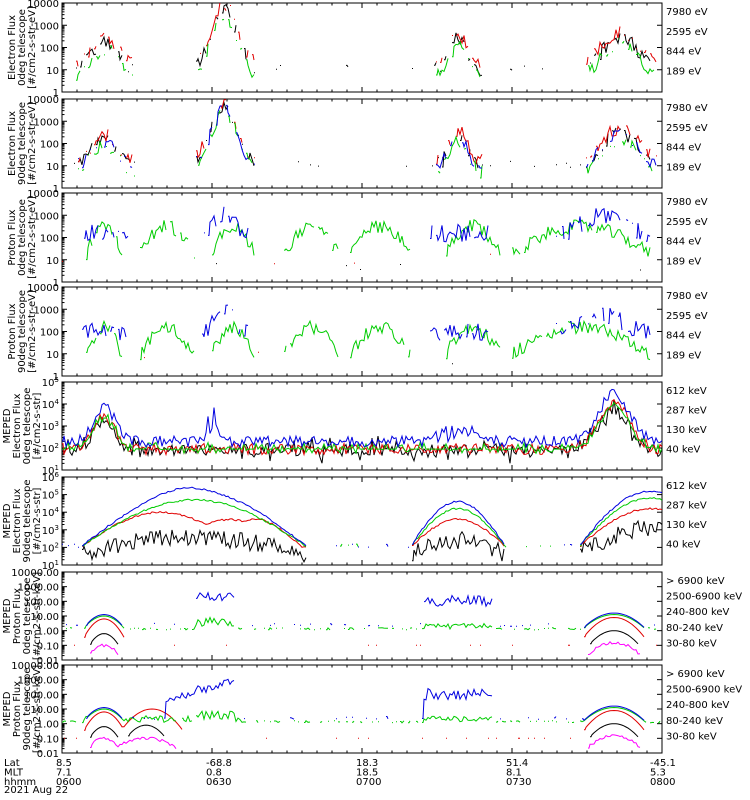  I want to click on panel-5-ytick-label: 10⁵, so click(50, 382).